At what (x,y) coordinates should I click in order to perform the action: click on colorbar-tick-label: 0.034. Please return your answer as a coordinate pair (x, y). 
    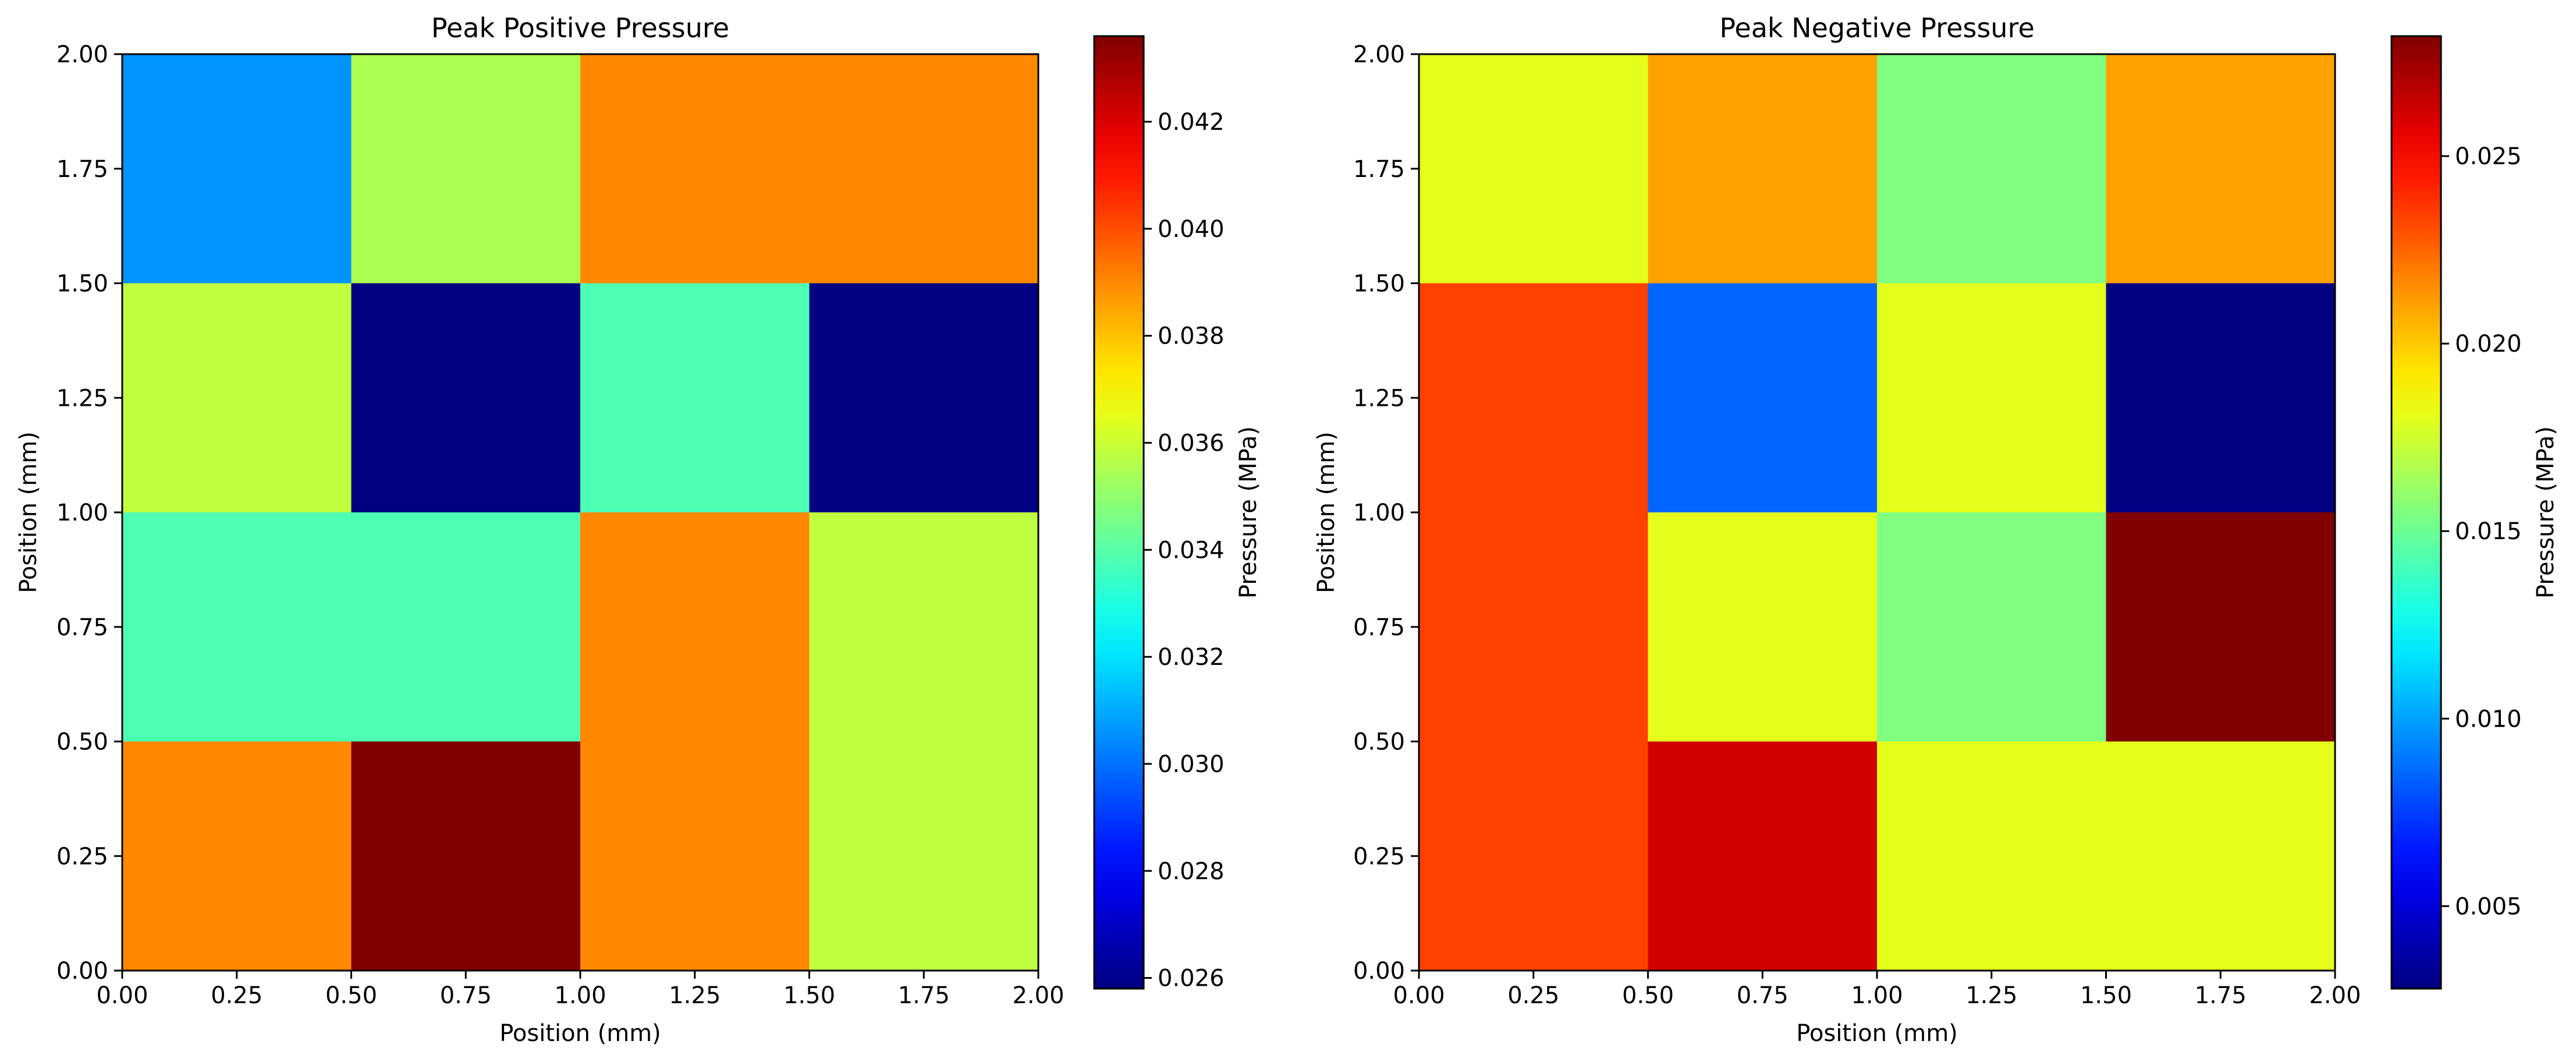
    Looking at the image, I should click on (1191, 550).